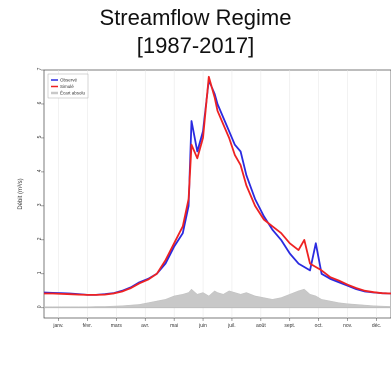  I want to click on y-tick-label: 1, so click(40, 272).